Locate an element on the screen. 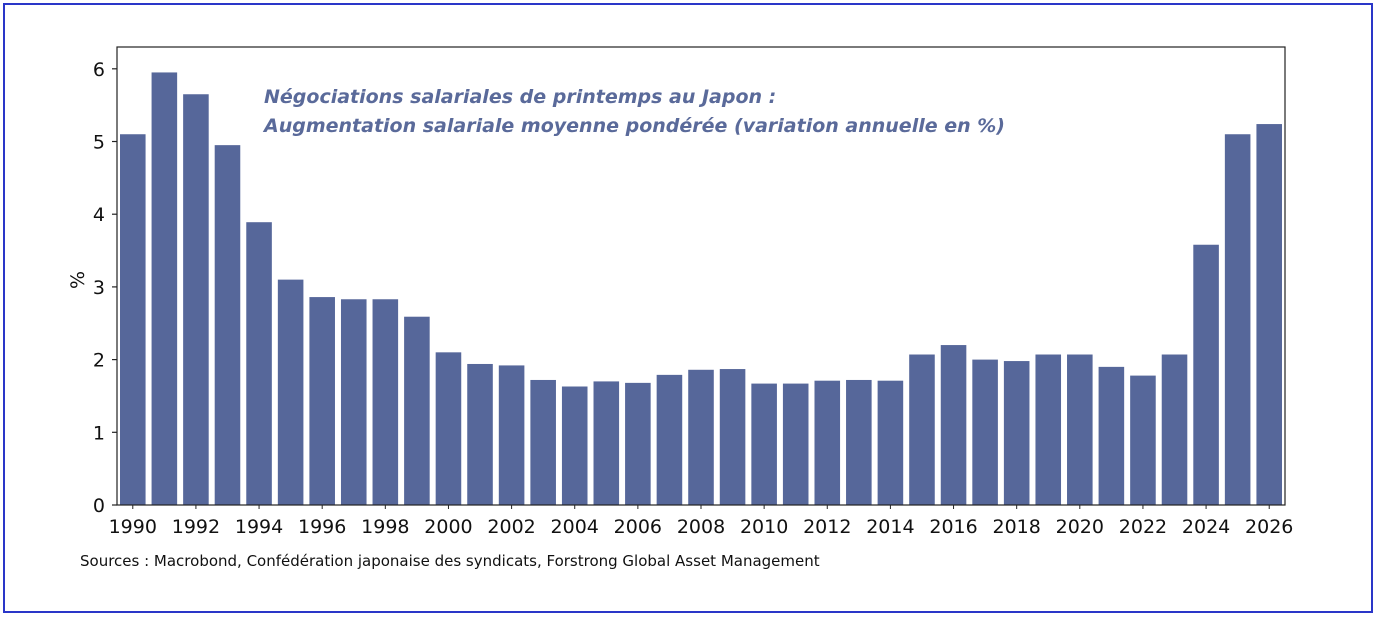  x-tick-label-1996: 1996 is located at coordinates (322, 527).